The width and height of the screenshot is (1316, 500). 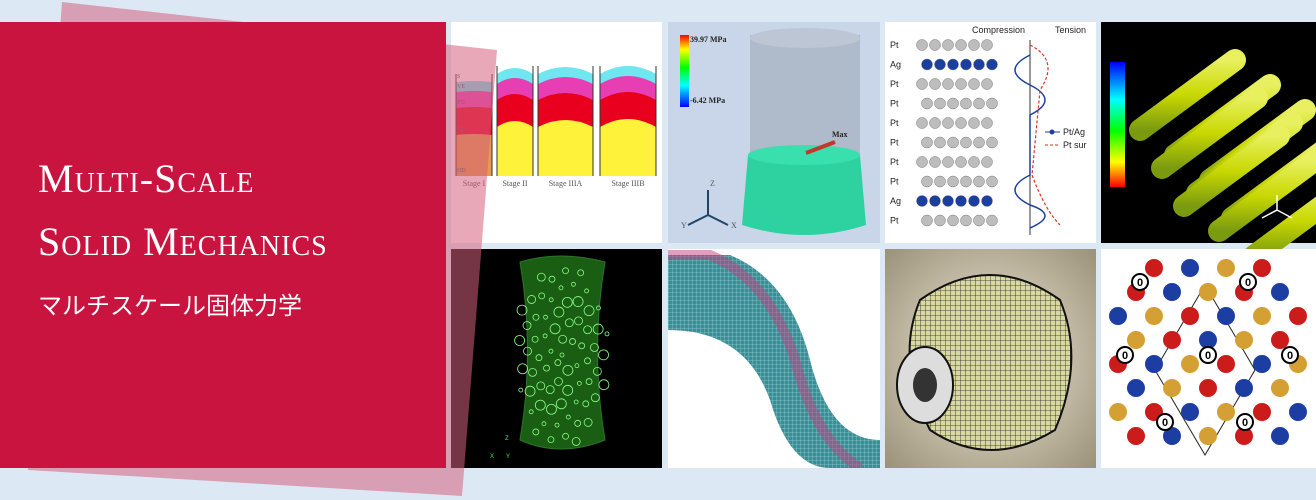 I want to click on stage-label: Stage IIIB, so click(x=627, y=183).